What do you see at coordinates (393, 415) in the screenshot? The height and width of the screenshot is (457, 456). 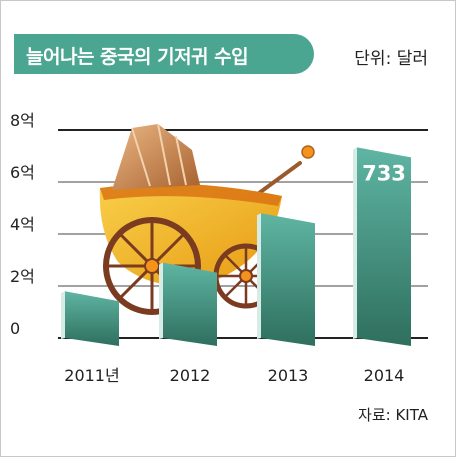 I see `source-label: 자료: KITA` at bounding box center [393, 415].